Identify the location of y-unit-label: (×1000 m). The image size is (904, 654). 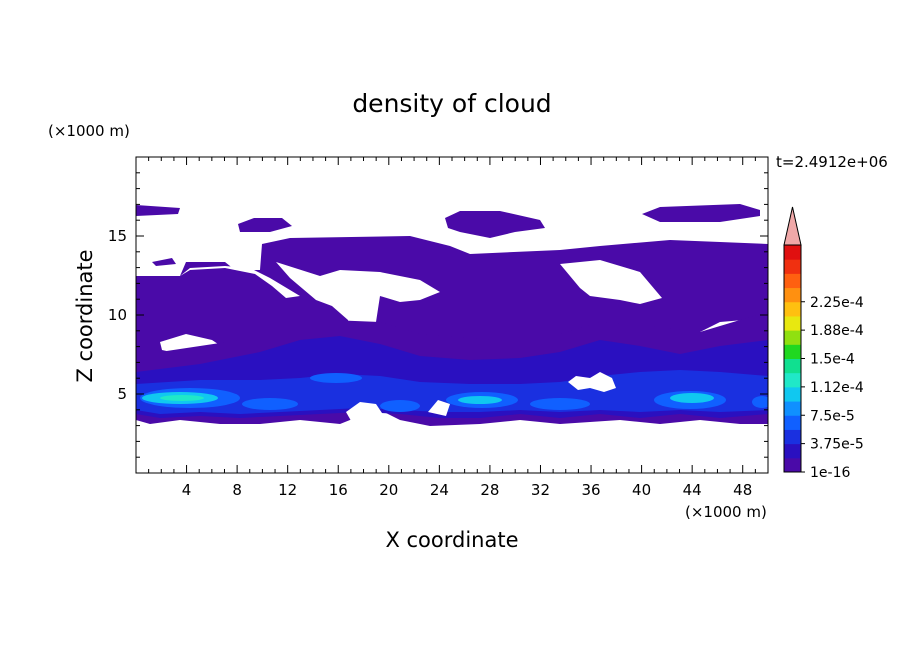
(89, 131).